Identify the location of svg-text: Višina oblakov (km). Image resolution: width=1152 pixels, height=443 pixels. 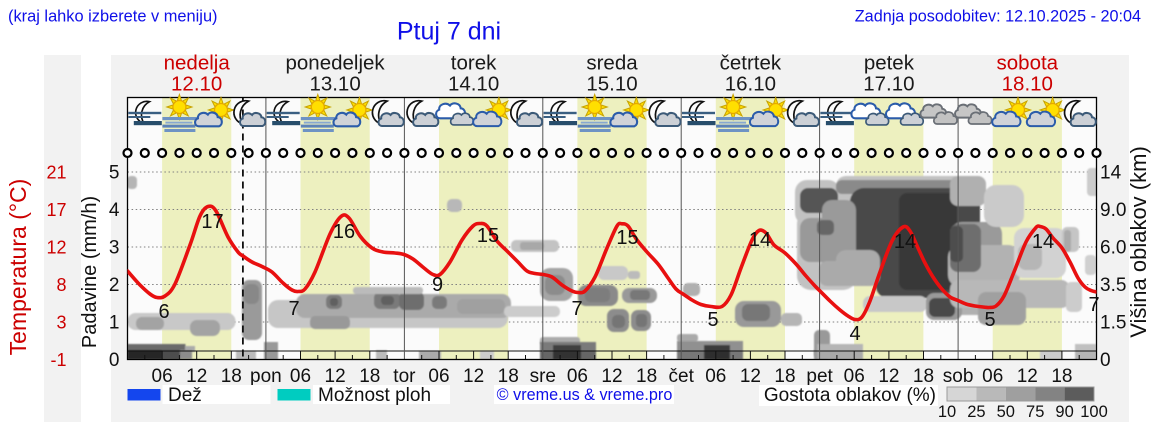
(1138, 242).